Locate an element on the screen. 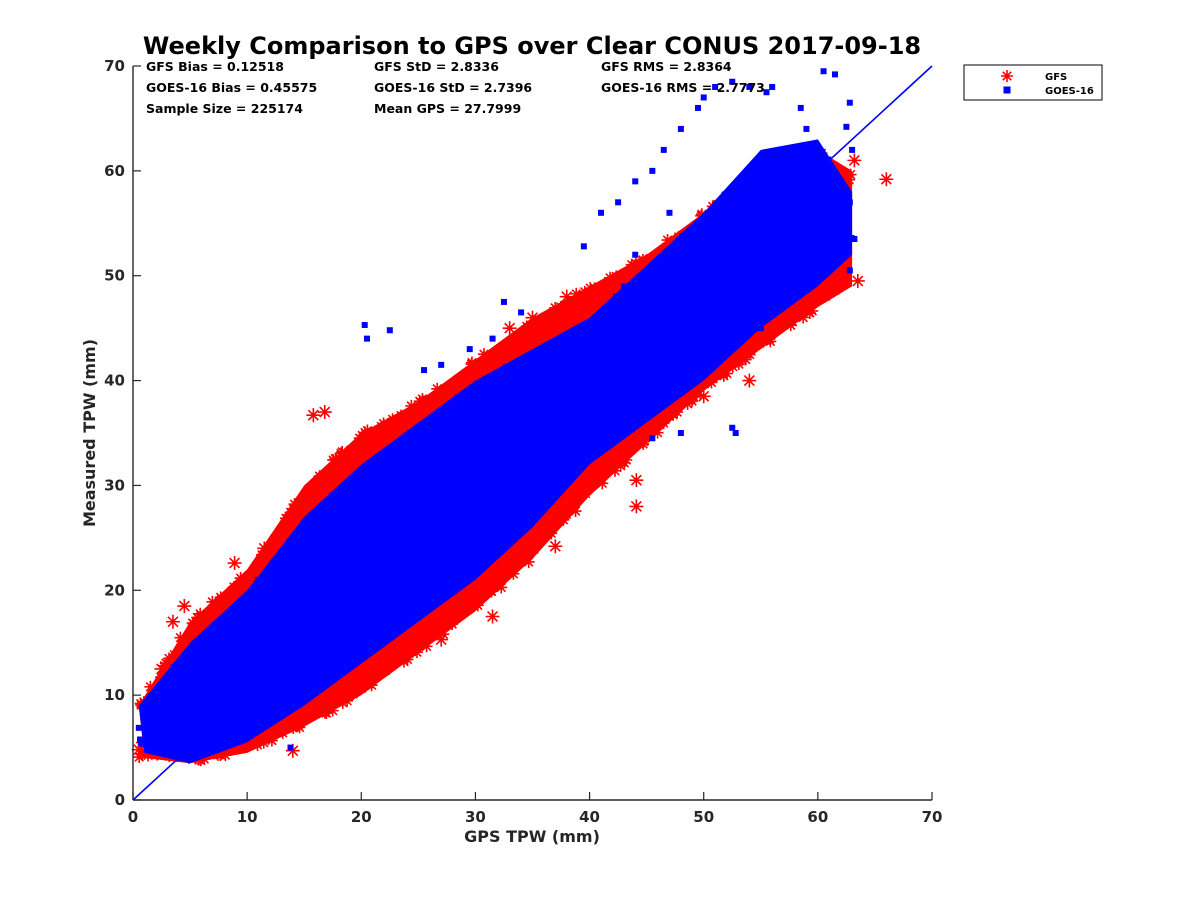 The height and width of the screenshot is (900, 1200). x-tick-label: 50 is located at coordinates (703, 817).